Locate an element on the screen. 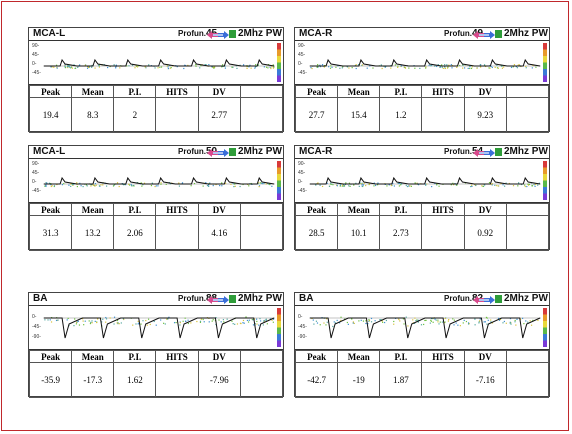  column-header-hits: HITS is located at coordinates (177, 91).